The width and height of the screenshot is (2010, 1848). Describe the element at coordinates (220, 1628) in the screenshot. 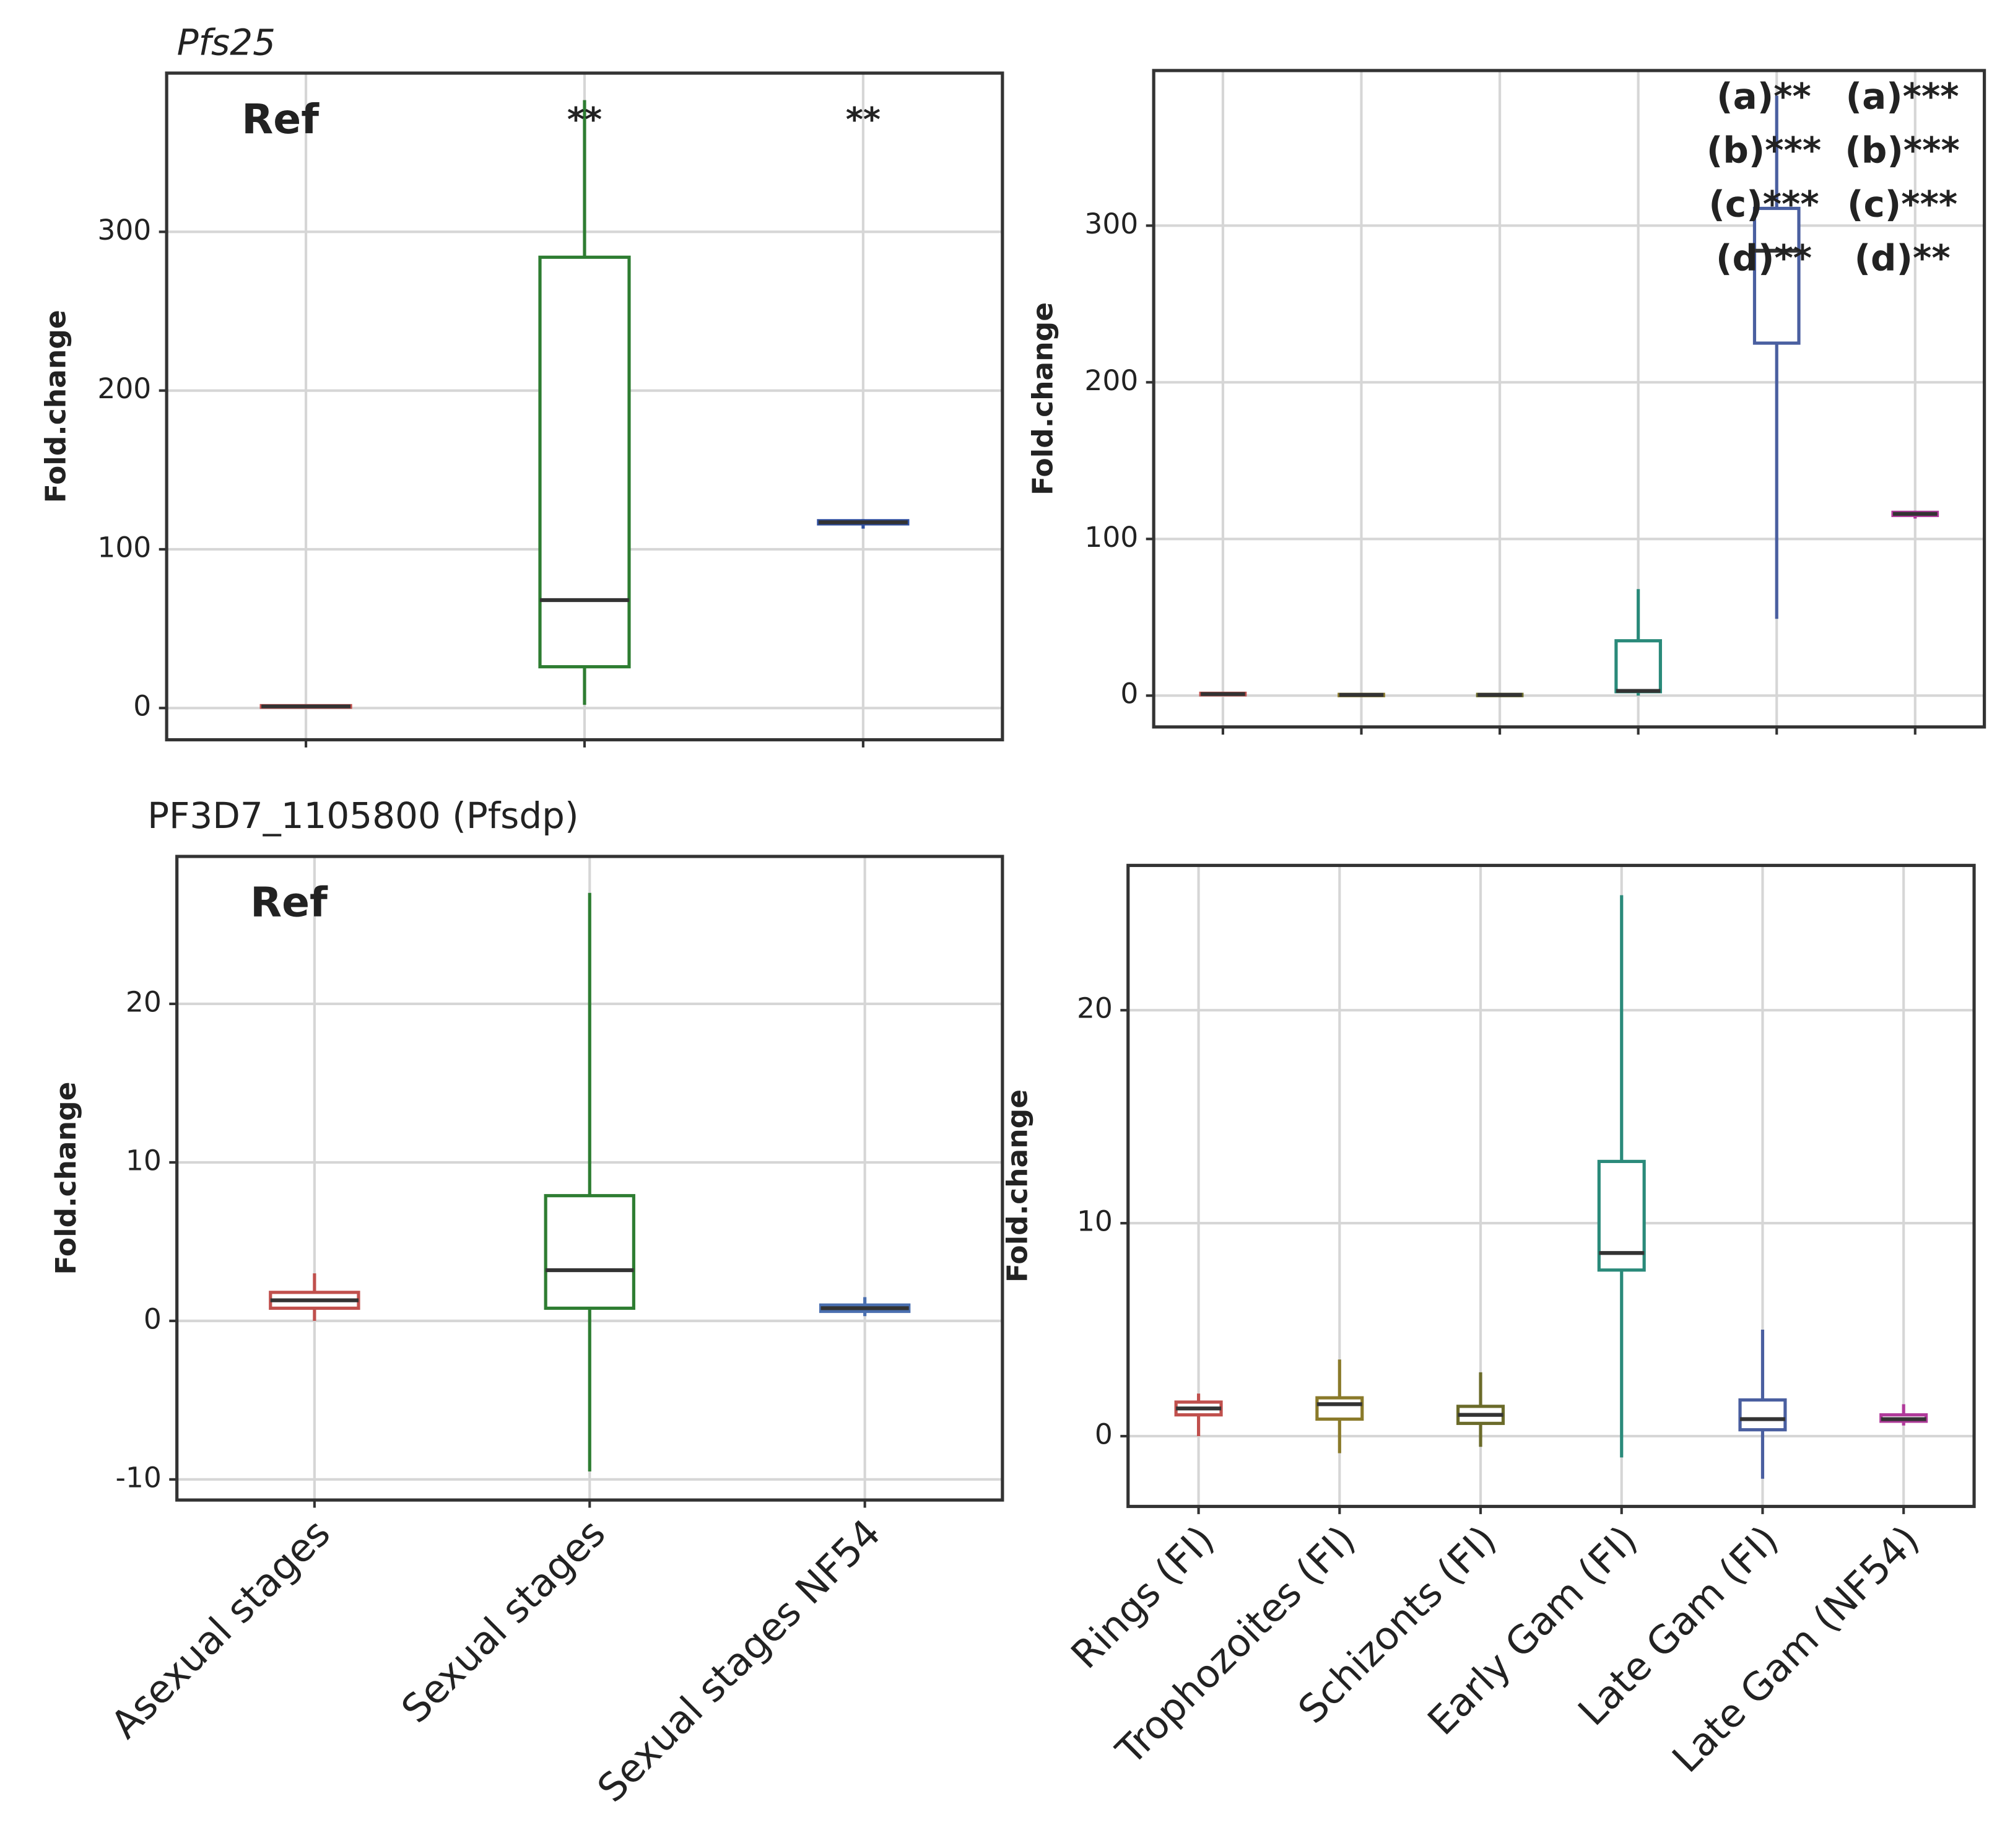

I see `x-tick-label: Asexual stages` at that location.